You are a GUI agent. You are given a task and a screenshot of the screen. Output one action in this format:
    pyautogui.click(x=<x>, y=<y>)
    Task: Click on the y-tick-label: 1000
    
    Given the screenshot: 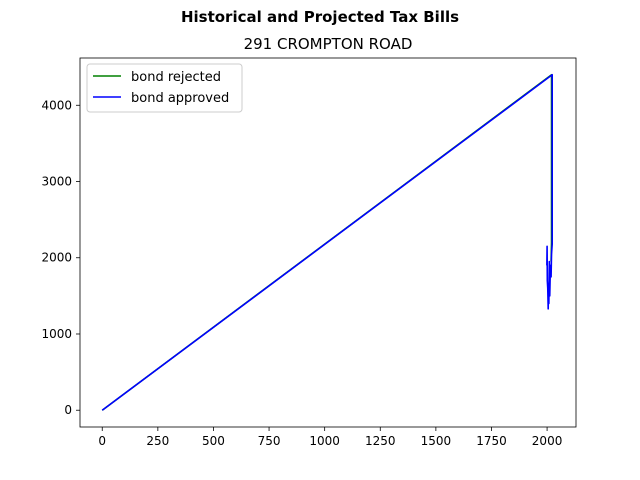 What is the action you would take?
    pyautogui.click(x=56, y=334)
    